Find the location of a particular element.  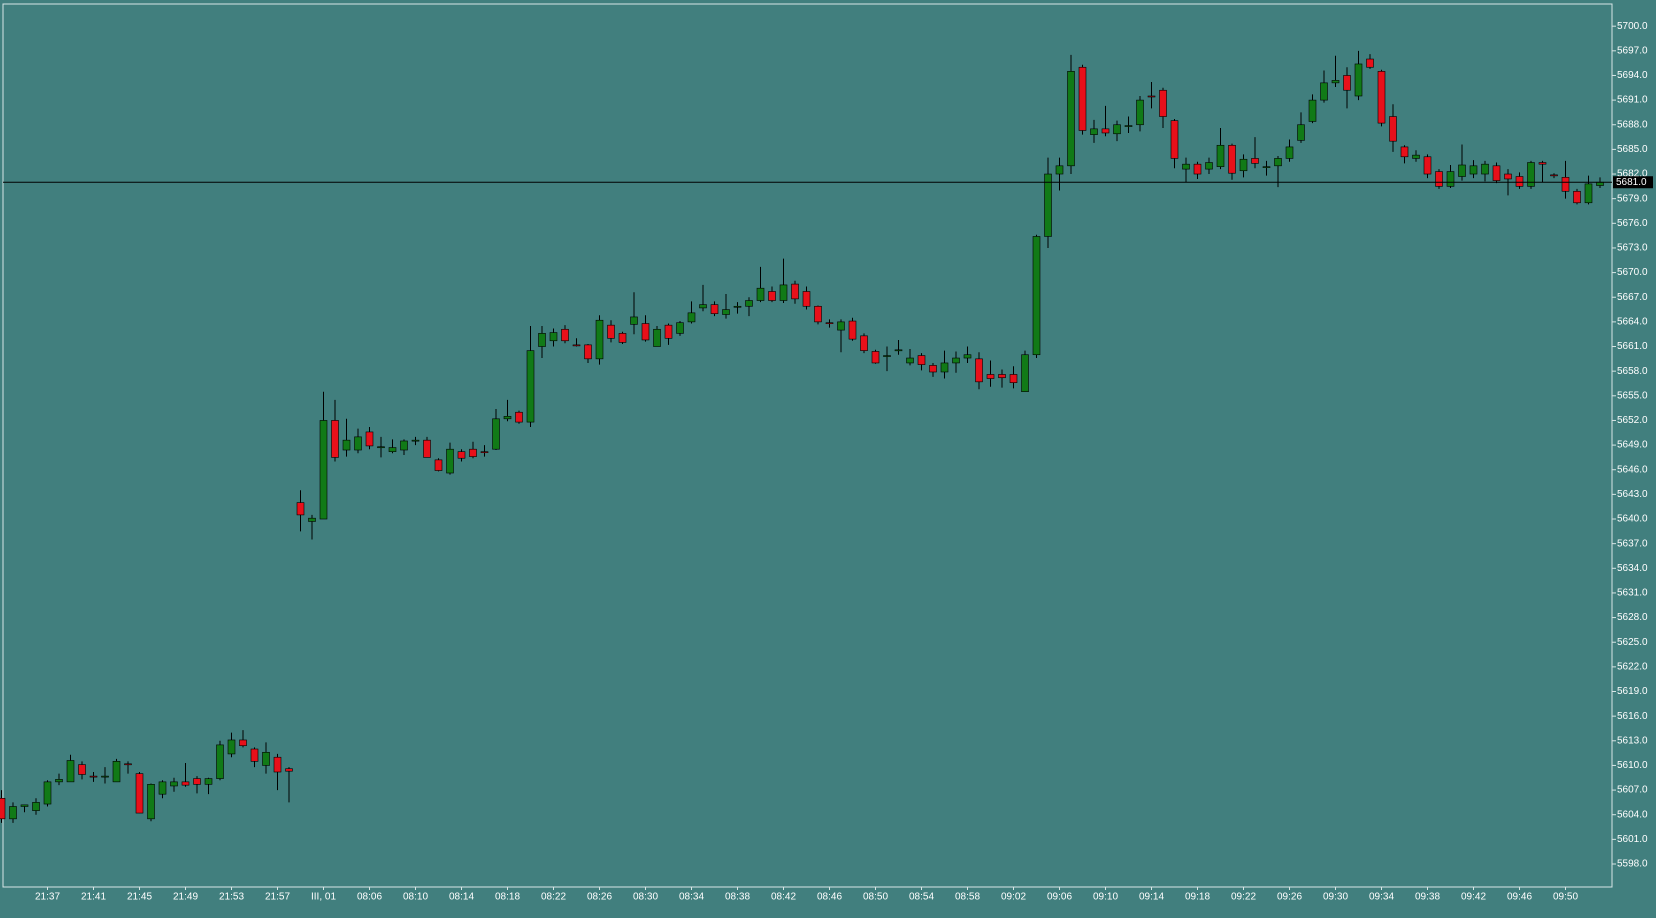

x-tick-label: 08:42 is located at coordinates (783, 897).